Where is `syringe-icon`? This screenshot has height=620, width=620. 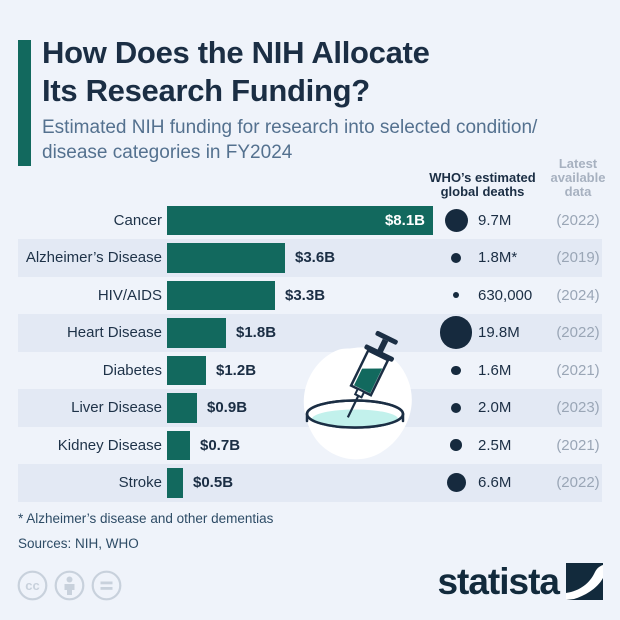
syringe-icon is located at coordinates (372, 374).